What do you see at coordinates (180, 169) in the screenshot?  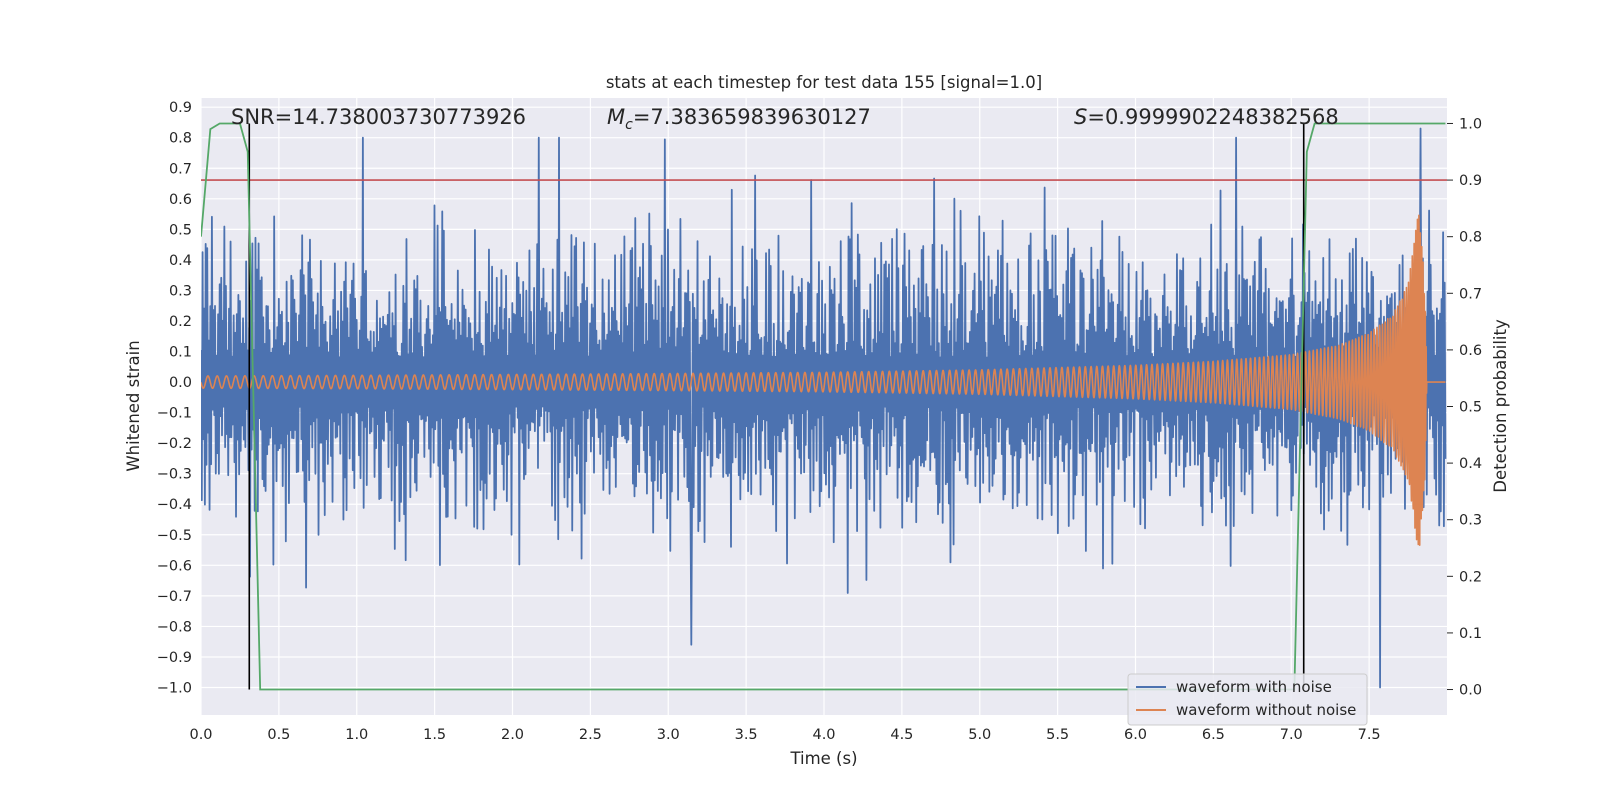 I see `y-tick-label: 0.7` at bounding box center [180, 169].